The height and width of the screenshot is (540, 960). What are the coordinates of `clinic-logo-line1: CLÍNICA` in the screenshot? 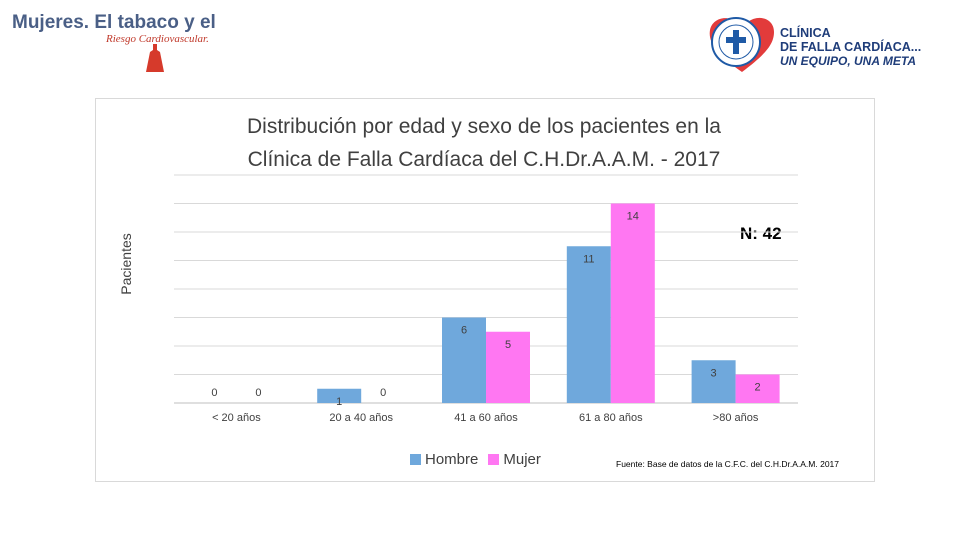 It's located at (805, 33).